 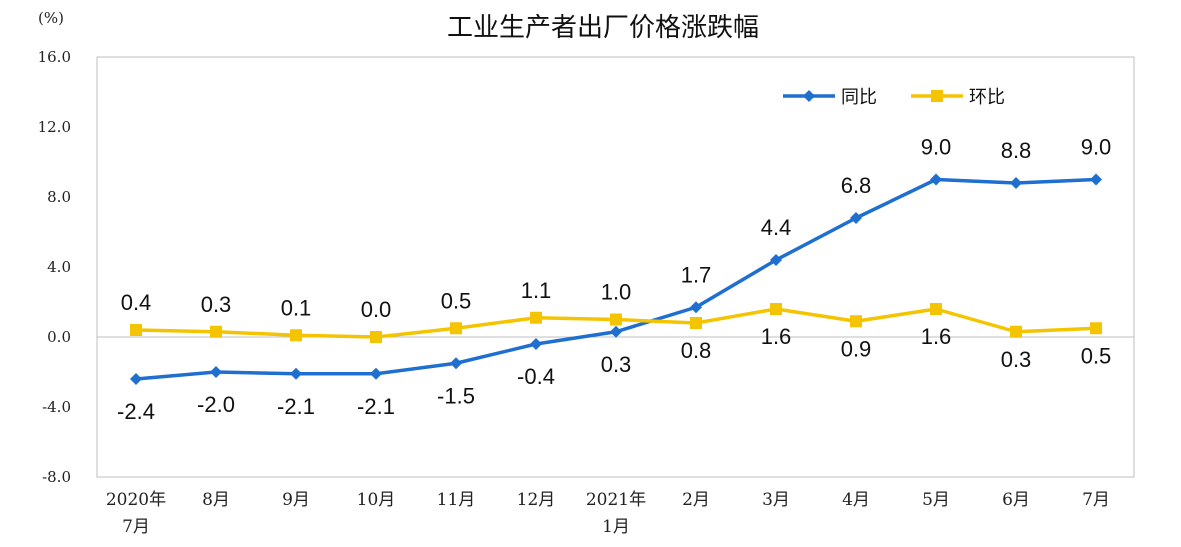 What do you see at coordinates (136, 411) in the screenshot?
I see `yoy-data-label: -2.4` at bounding box center [136, 411].